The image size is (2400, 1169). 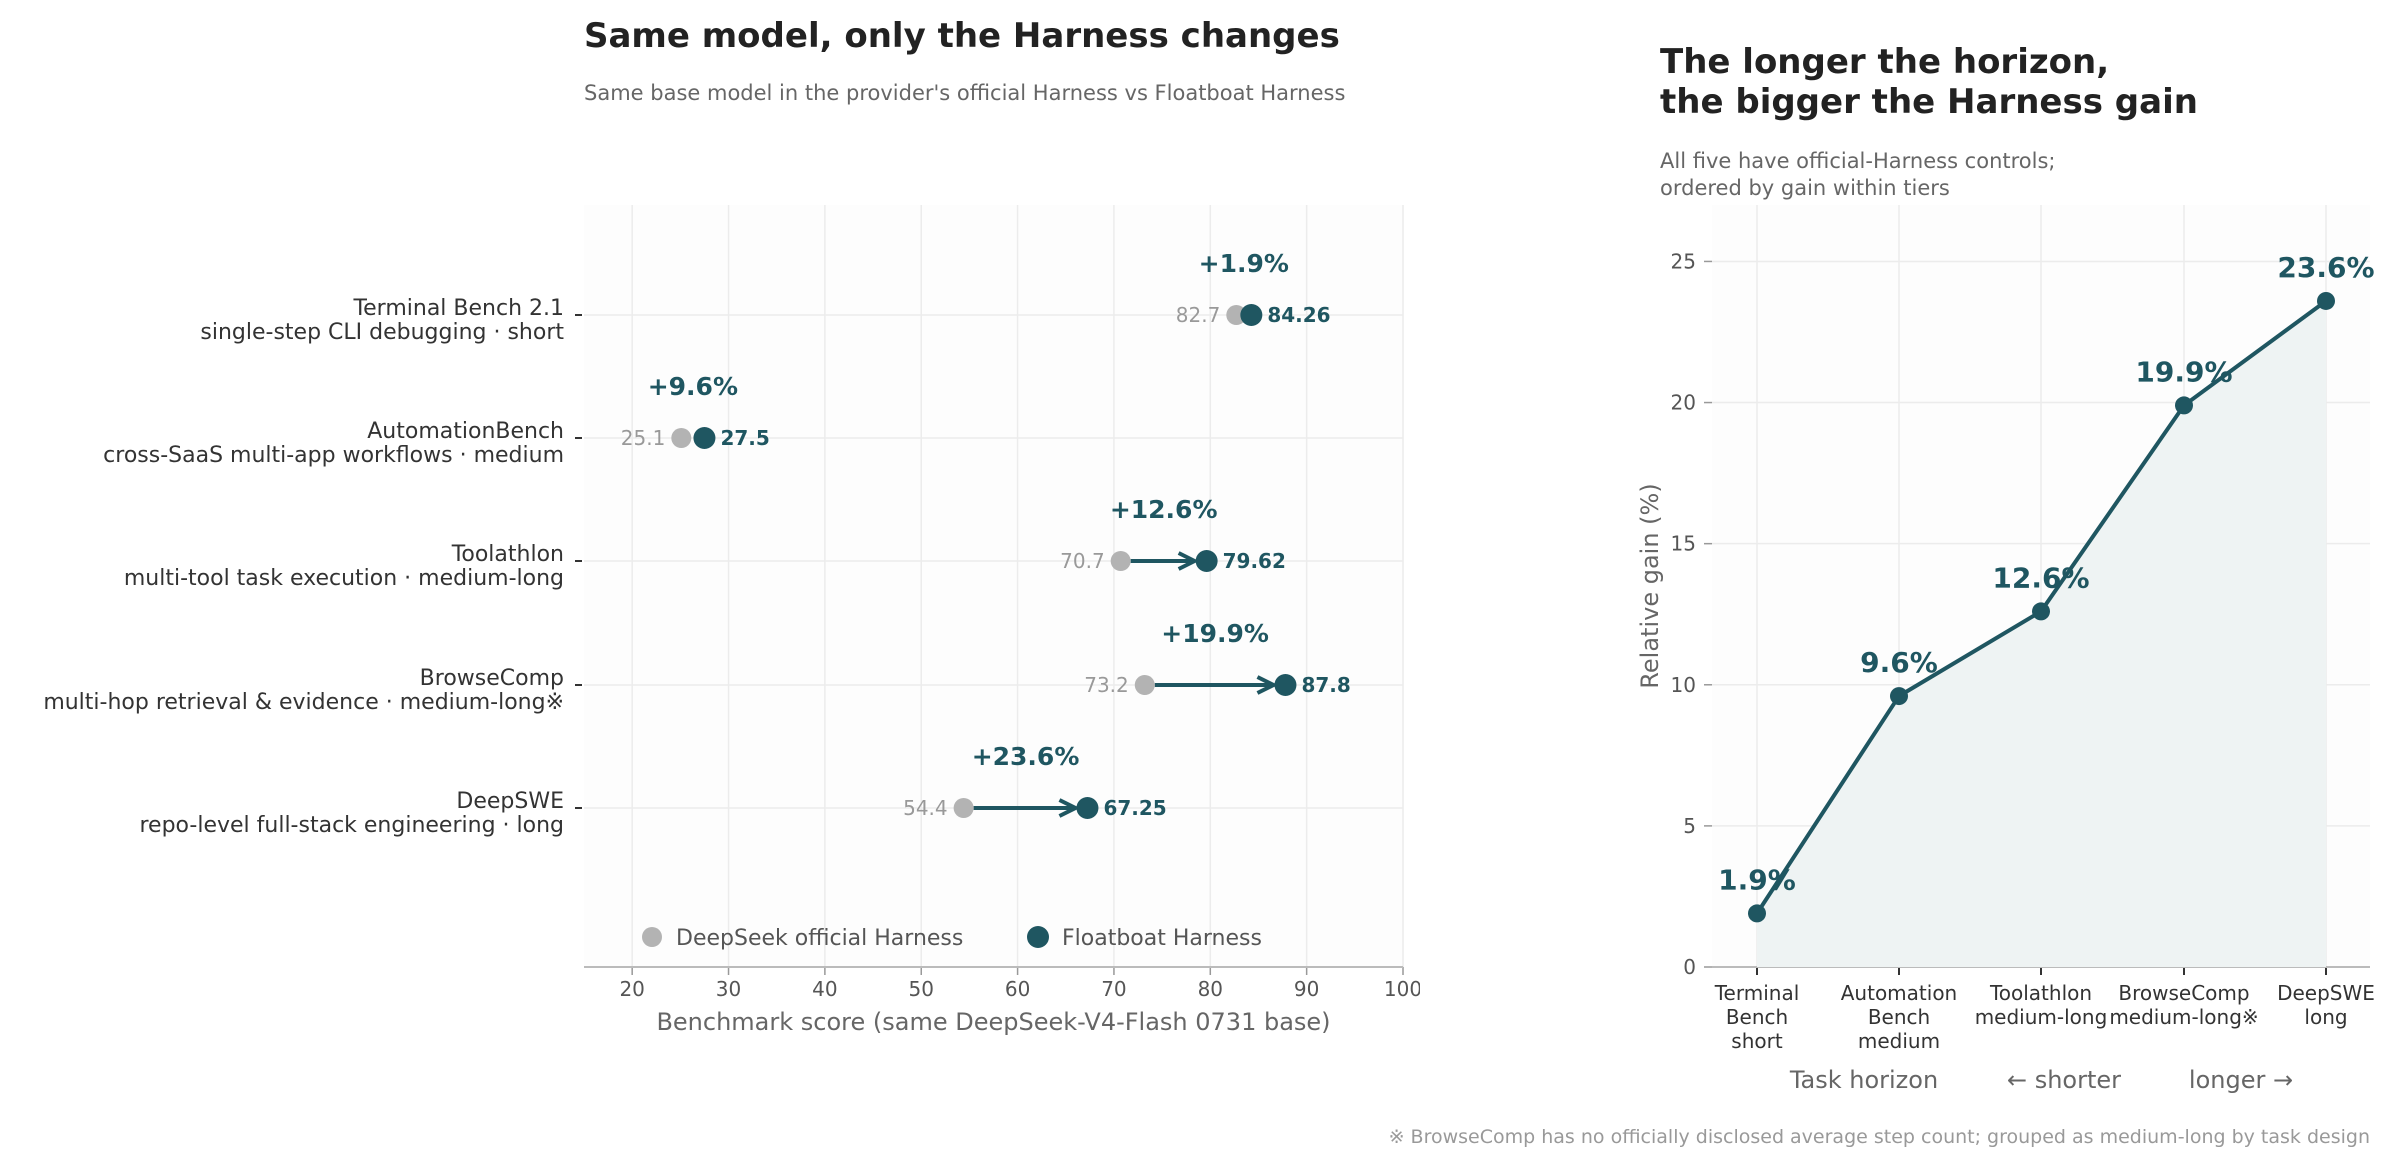 What do you see at coordinates (344, 578) in the screenshot?
I see `row-sublabel: multi-tool task execution · medium-long` at bounding box center [344, 578].